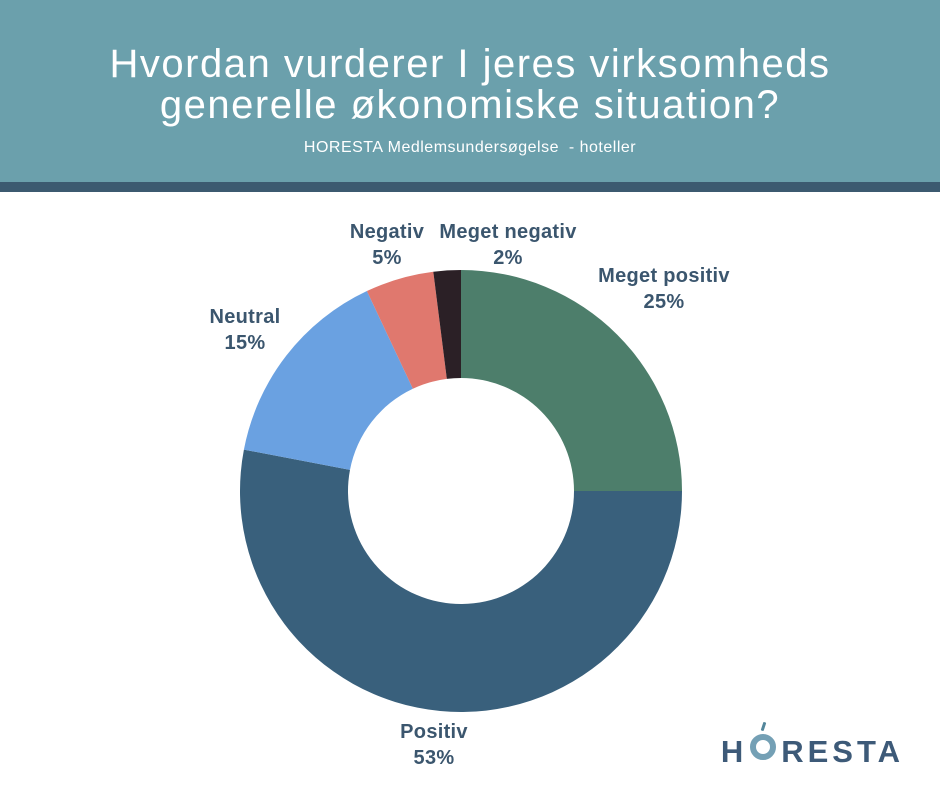 This screenshot has height=788, width=940. What do you see at coordinates (245, 317) in the screenshot?
I see `slice-label-neutral-name: Neutral` at bounding box center [245, 317].